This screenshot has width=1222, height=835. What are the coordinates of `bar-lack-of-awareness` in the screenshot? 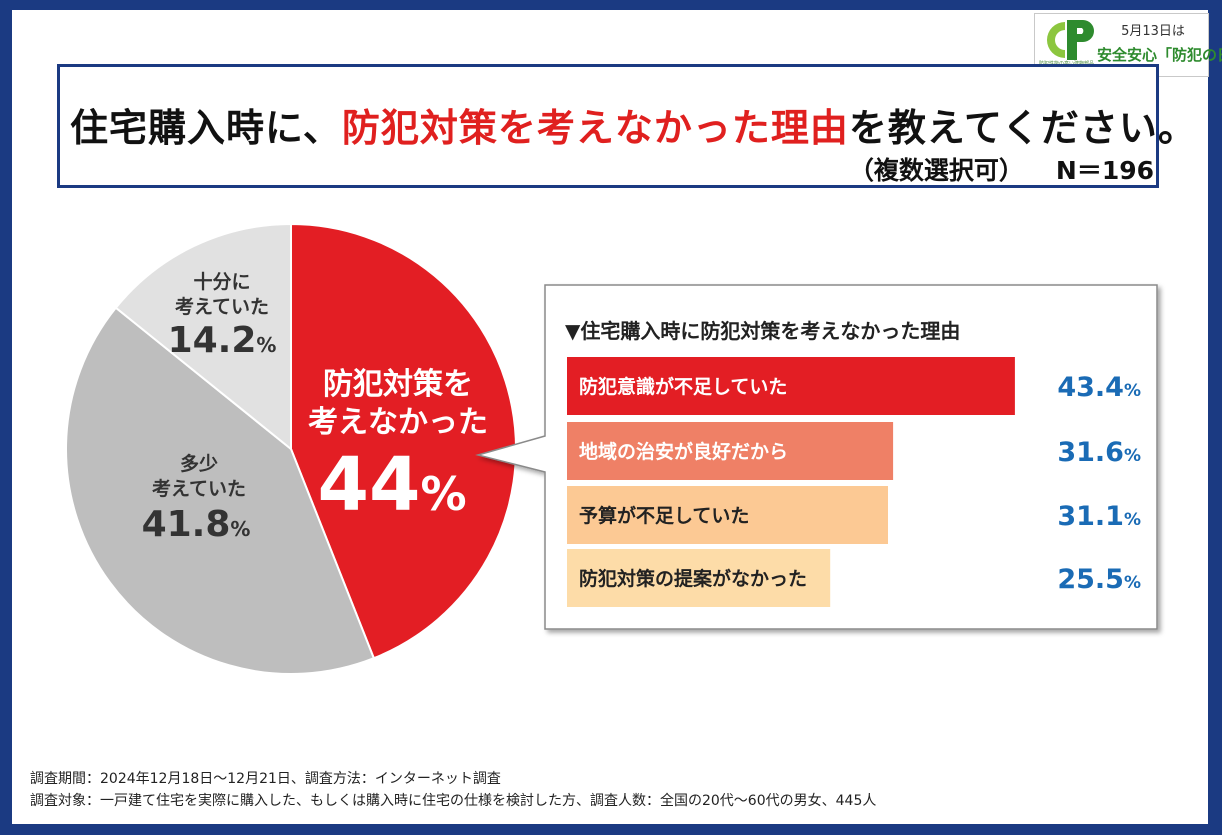 It's located at (791, 386).